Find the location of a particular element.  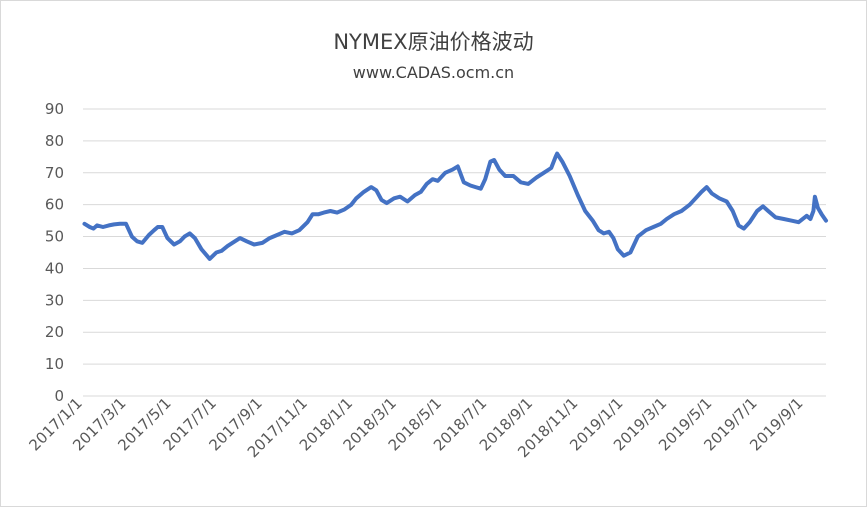

y-tick-label: 60 is located at coordinates (54, 205).